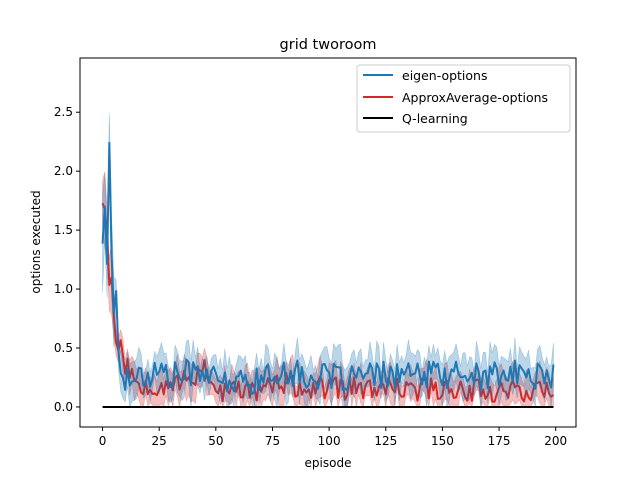 Image resolution: width=640 pixels, height=480 pixels. What do you see at coordinates (442, 441) in the screenshot?
I see `x-tick-label: 150` at bounding box center [442, 441].